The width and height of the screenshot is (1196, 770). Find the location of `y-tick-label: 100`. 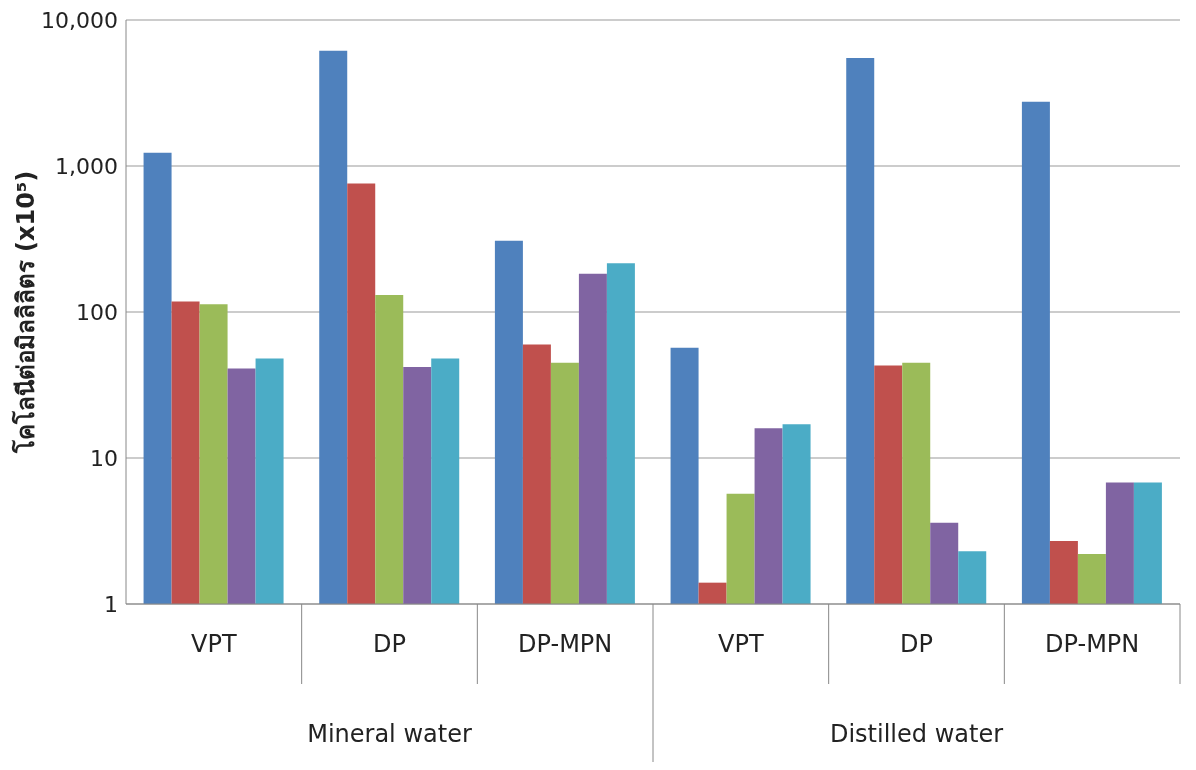

y-tick-label: 100 is located at coordinates (97, 312).